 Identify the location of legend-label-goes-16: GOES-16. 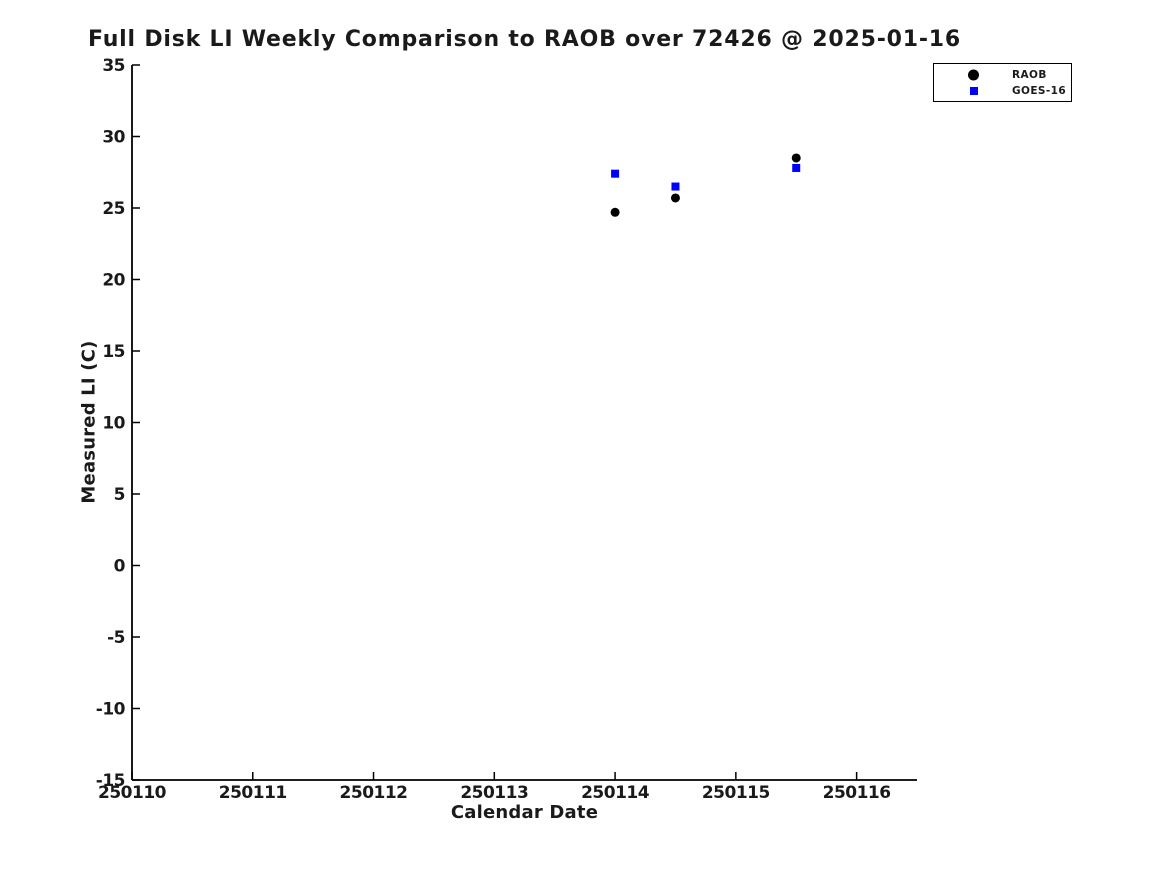
(1039, 91).